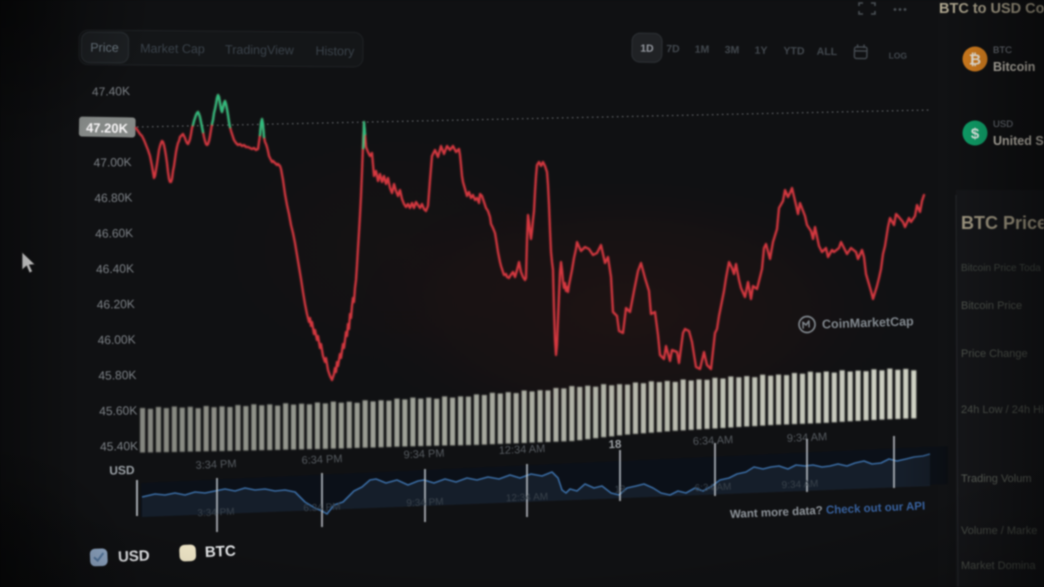 This screenshot has height=587, width=1044. Describe the element at coordinates (1014, 67) in the screenshot. I see `svg-text: Bitcoin` at that location.